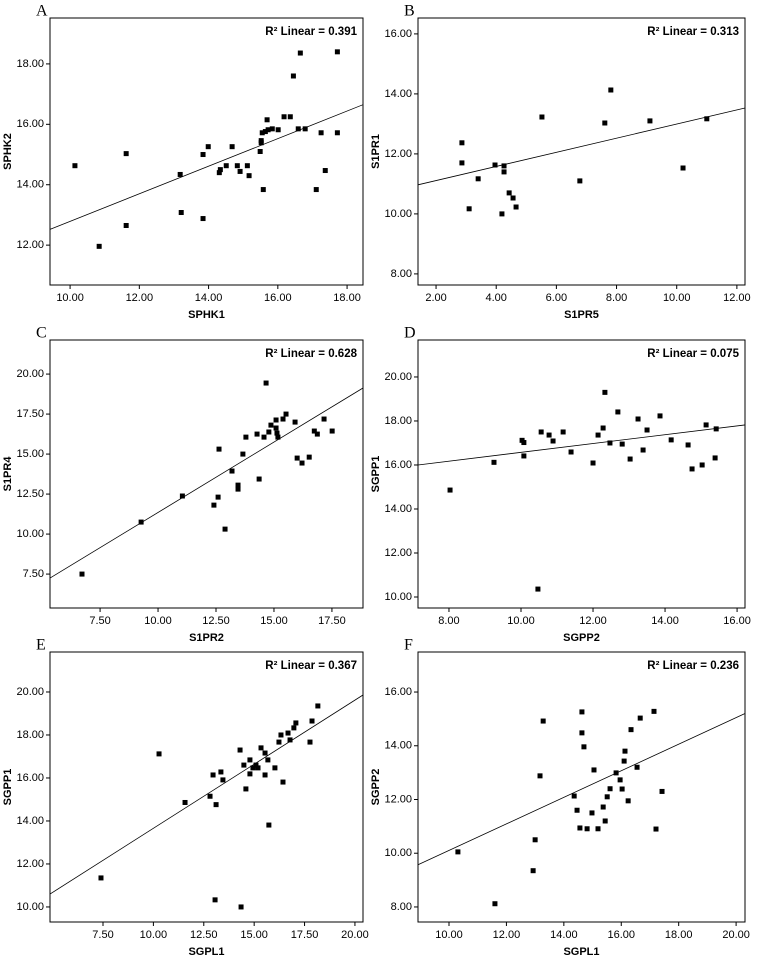 This screenshot has width=762, height=959. What do you see at coordinates (435, 298) in the screenshot?
I see `x-tick-label: 2.00` at bounding box center [435, 298].